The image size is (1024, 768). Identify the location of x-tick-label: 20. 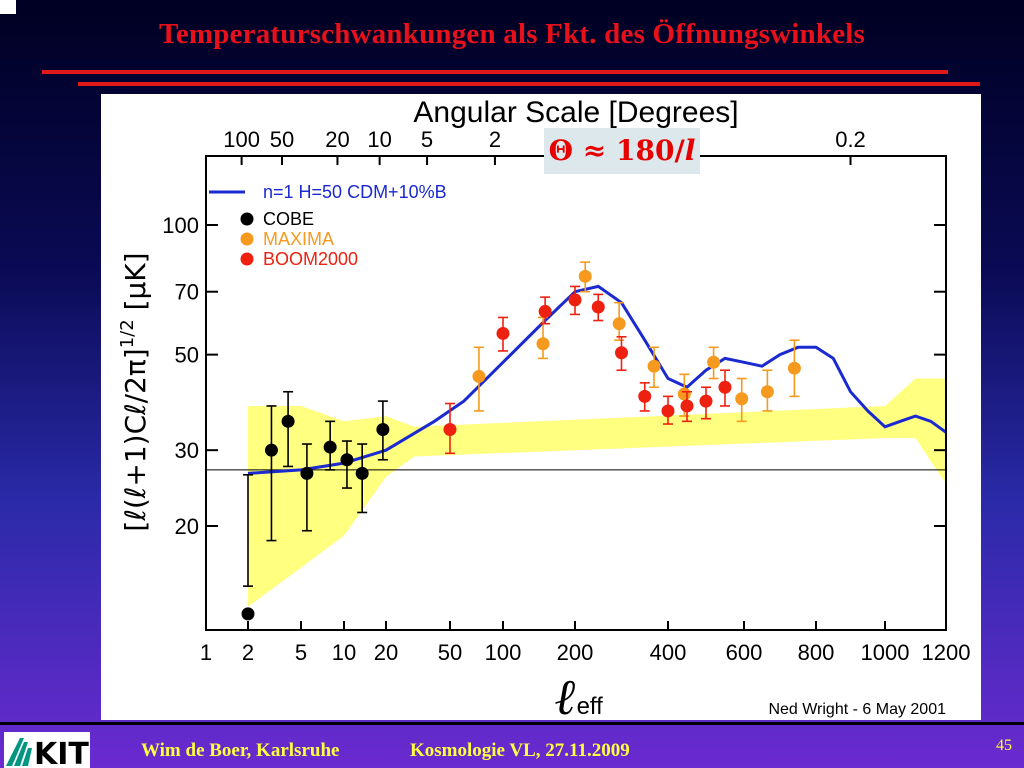
(386, 652).